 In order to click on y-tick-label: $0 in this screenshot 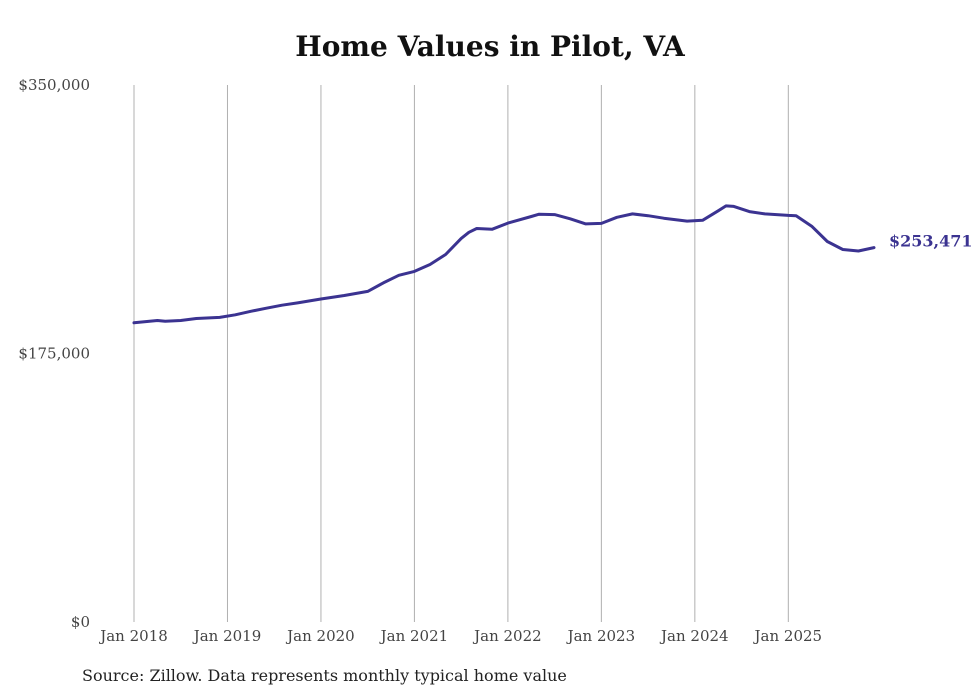, I will do `click(80, 622)`.